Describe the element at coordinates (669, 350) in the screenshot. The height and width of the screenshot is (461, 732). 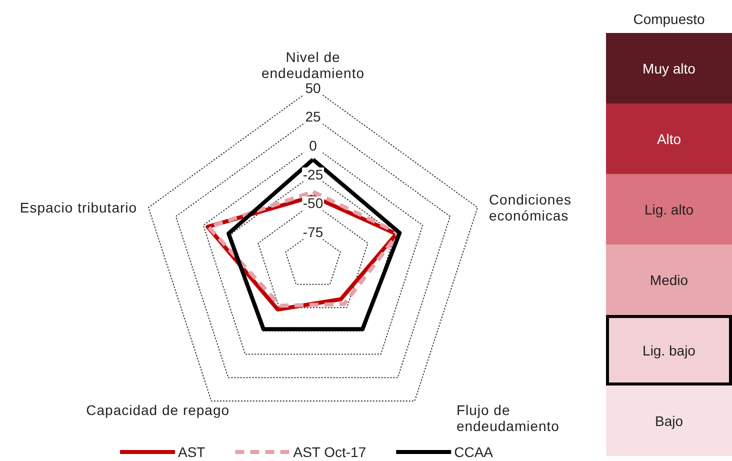
I see `category-label: Lig. bajo` at that location.